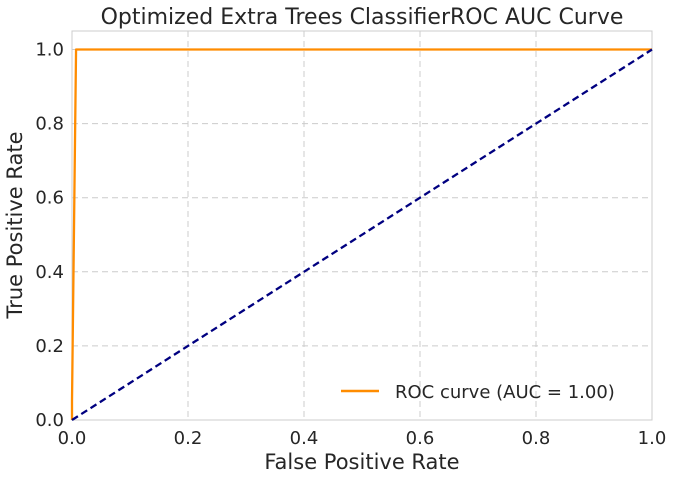 Image resolution: width=674 pixels, height=479 pixels. What do you see at coordinates (652, 438) in the screenshot?
I see `x-tick-label: 1.0` at bounding box center [652, 438].